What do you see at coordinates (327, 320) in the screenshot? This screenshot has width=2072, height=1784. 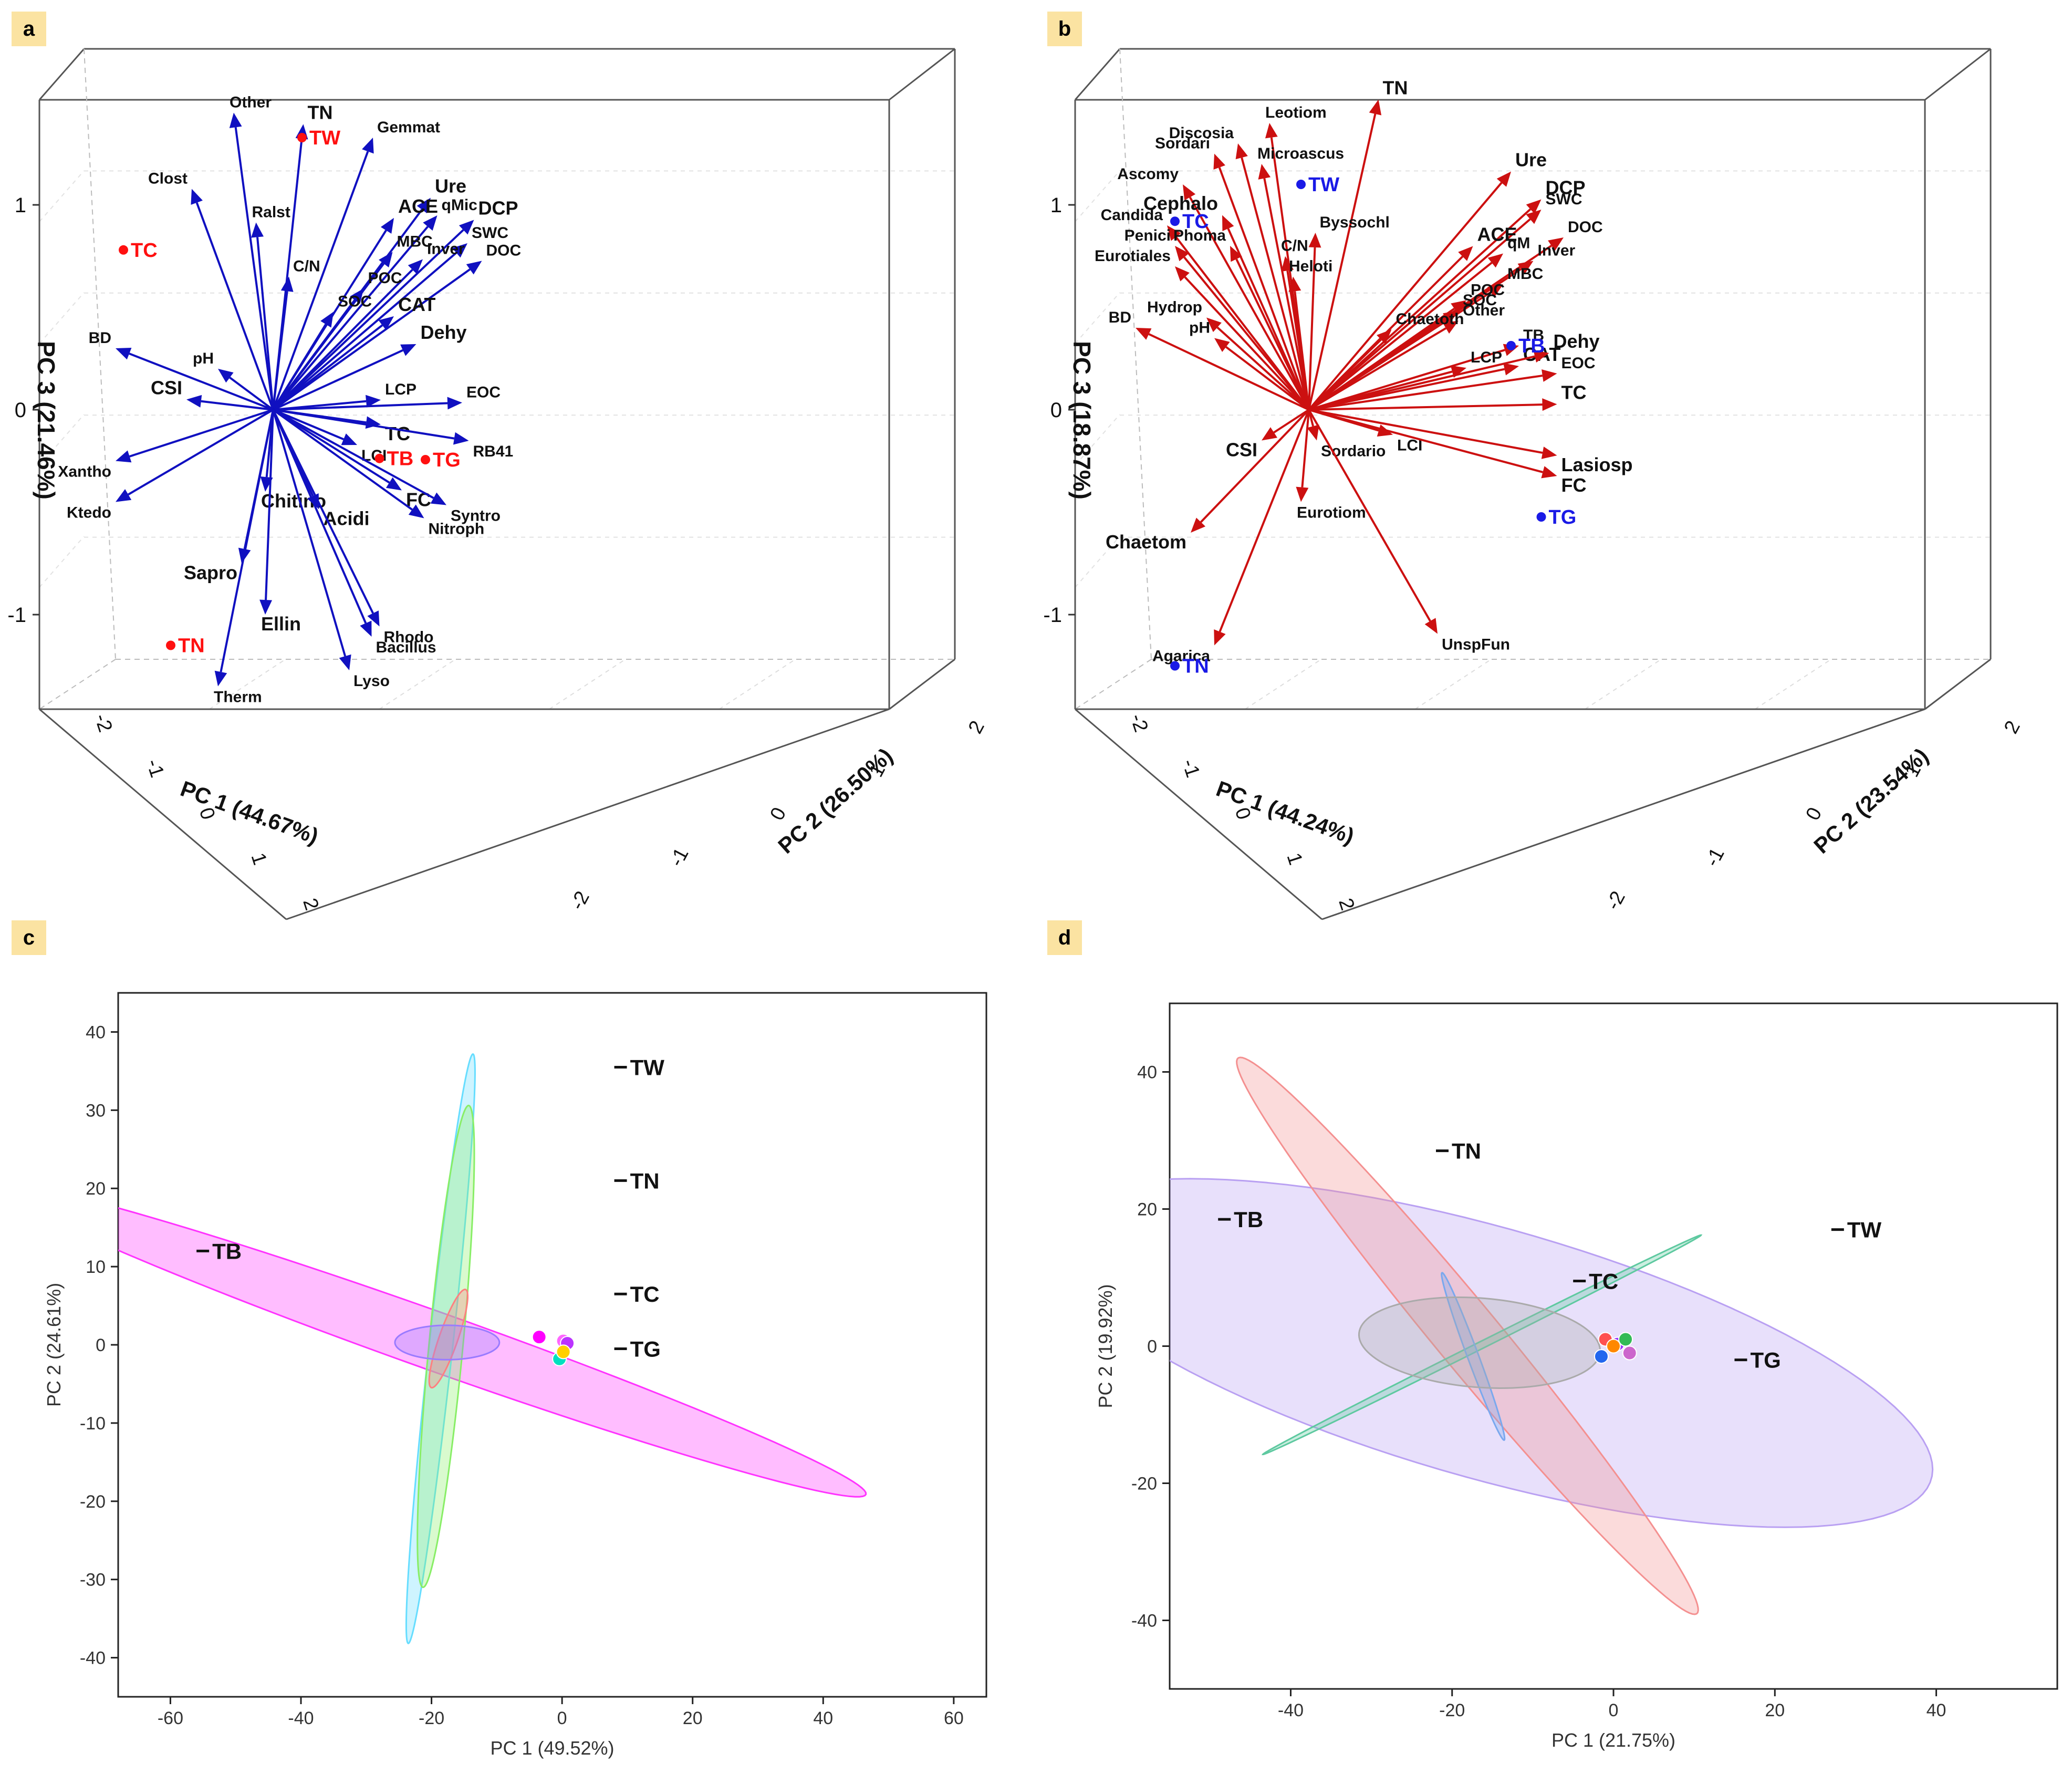 I see `arrow-head-soc` at bounding box center [327, 320].